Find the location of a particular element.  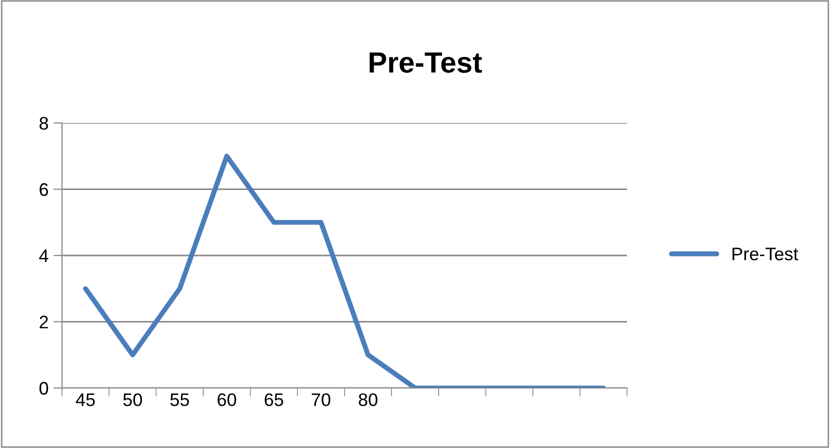

x-tick-label: 80 is located at coordinates (368, 399).